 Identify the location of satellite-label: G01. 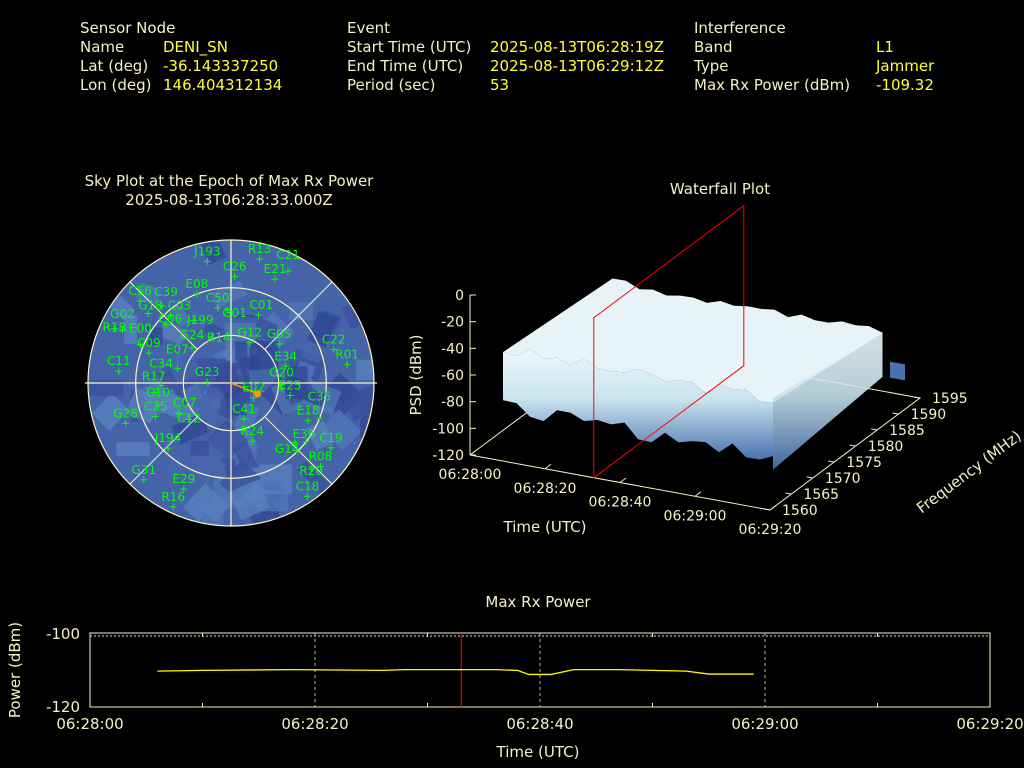
(234, 313).